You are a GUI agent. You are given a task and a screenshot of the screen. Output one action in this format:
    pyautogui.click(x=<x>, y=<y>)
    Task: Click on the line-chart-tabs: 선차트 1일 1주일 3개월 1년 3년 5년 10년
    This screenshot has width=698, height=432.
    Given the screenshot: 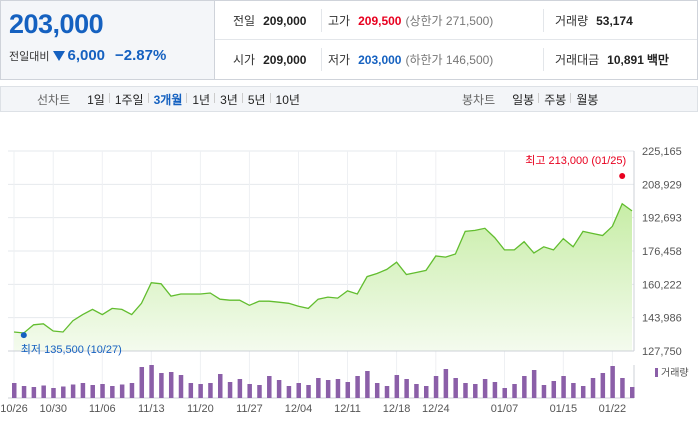 What is the action you would take?
    pyautogui.click(x=171, y=99)
    